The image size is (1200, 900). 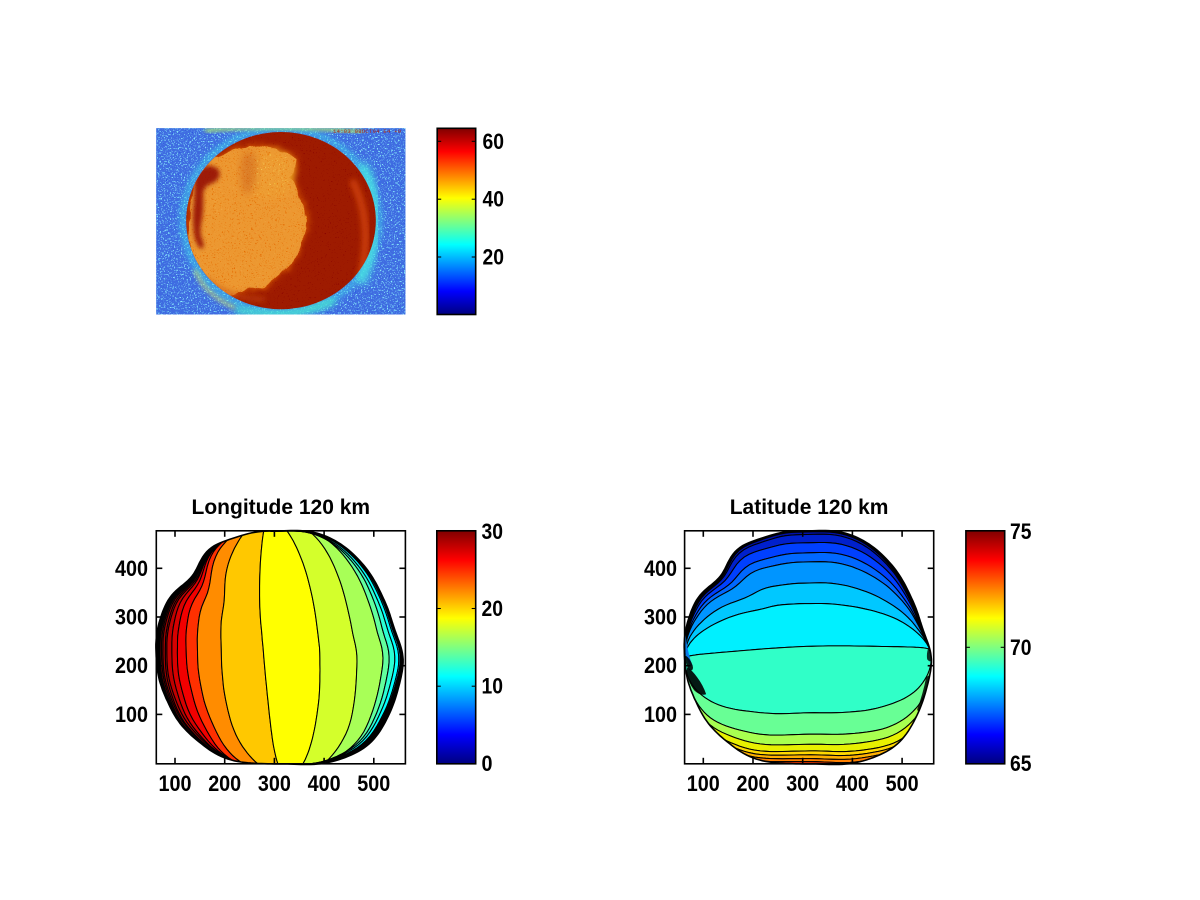 What do you see at coordinates (367, 131) in the screenshot?
I see `svg-text: 14:03 08OCT04 E4 +9` at bounding box center [367, 131].